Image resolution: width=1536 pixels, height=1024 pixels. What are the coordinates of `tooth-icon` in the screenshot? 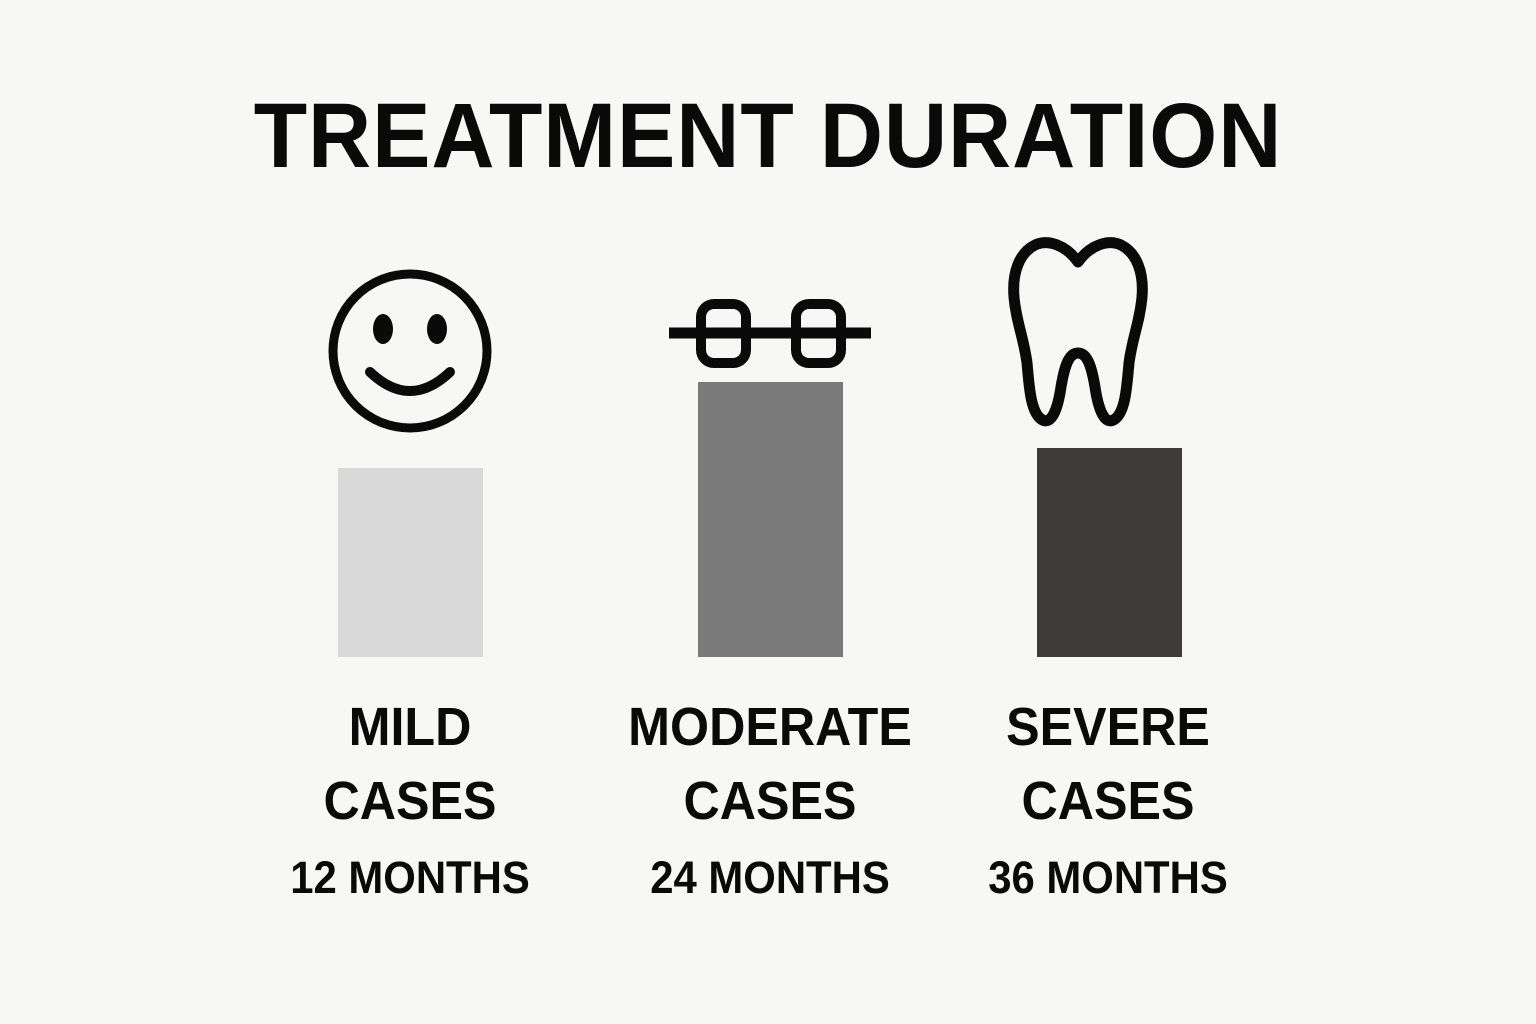 It's located at (1078, 335).